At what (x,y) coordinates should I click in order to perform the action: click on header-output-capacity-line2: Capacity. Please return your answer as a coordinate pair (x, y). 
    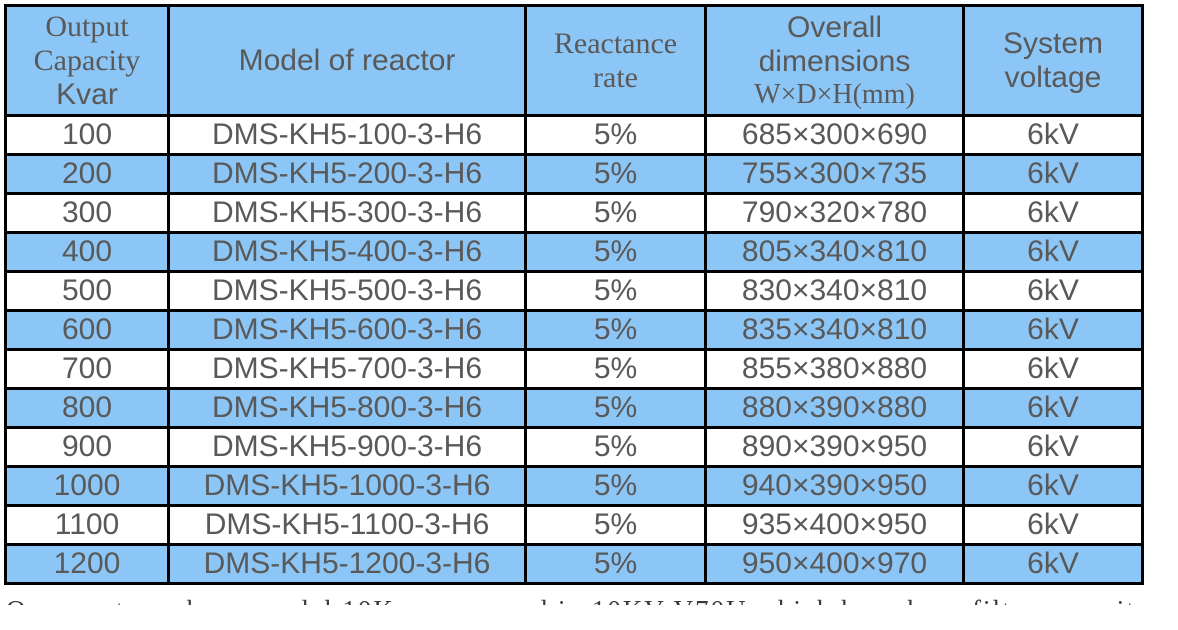
    Looking at the image, I should click on (87, 60).